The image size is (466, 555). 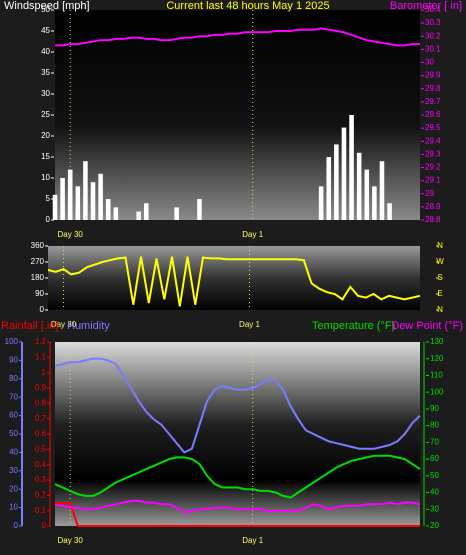 I want to click on y-tick-label: 29.5, so click(x=433, y=127).